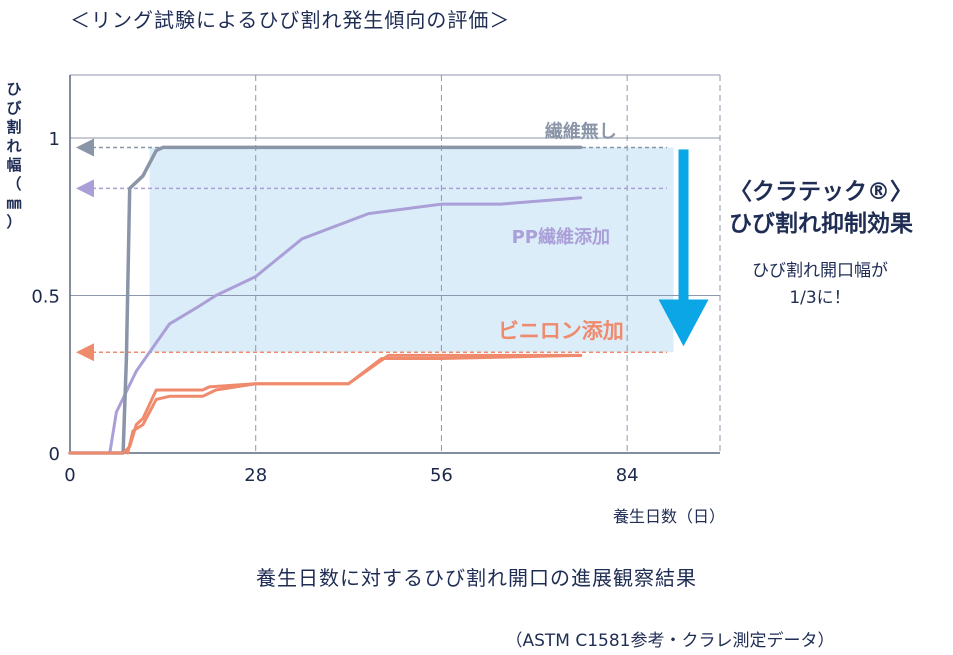 Image resolution: width=953 pixels, height=655 pixels. What do you see at coordinates (581, 131) in the screenshot?
I see `series-label-no-fiber: 繊維無し` at bounding box center [581, 131].